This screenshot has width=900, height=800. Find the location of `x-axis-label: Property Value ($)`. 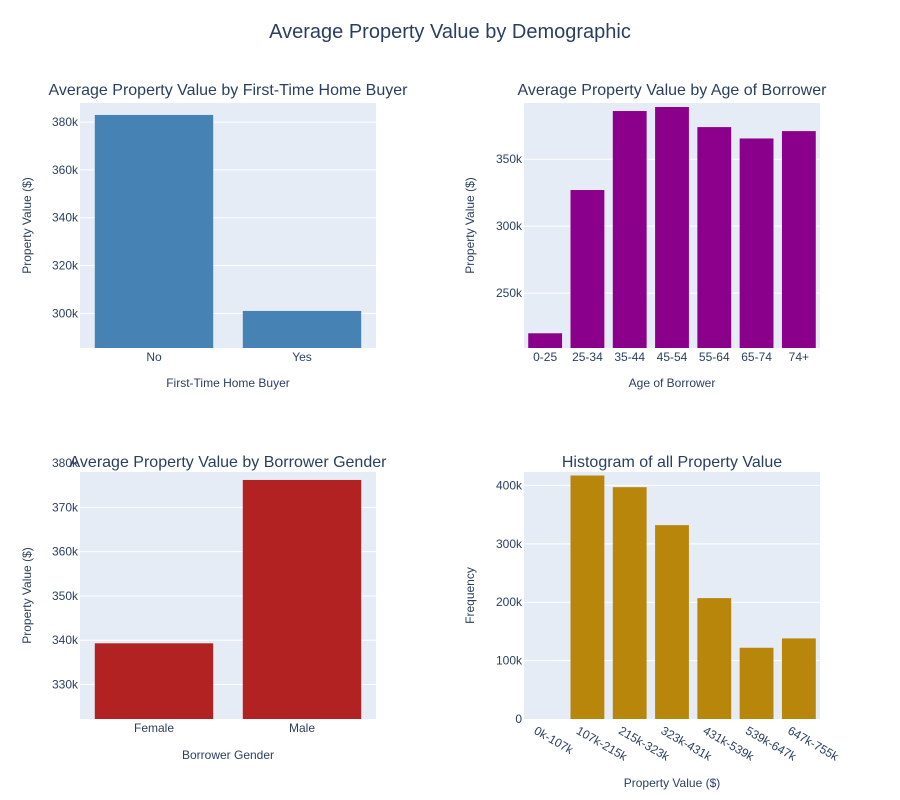

x-axis-label: Property Value ($) is located at coordinates (672, 783).